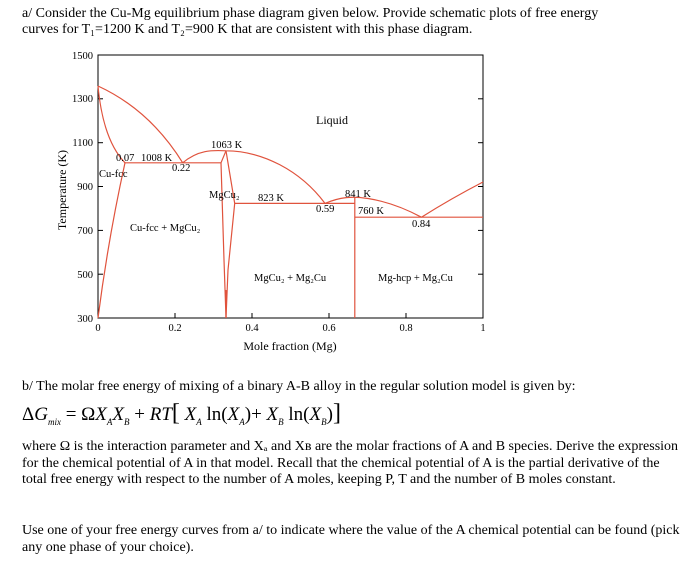 Image resolution: width=695 pixels, height=588 pixels. Describe the element at coordinates (62, 190) in the screenshot. I see `y-axis-label: Temperature (K)` at that location.